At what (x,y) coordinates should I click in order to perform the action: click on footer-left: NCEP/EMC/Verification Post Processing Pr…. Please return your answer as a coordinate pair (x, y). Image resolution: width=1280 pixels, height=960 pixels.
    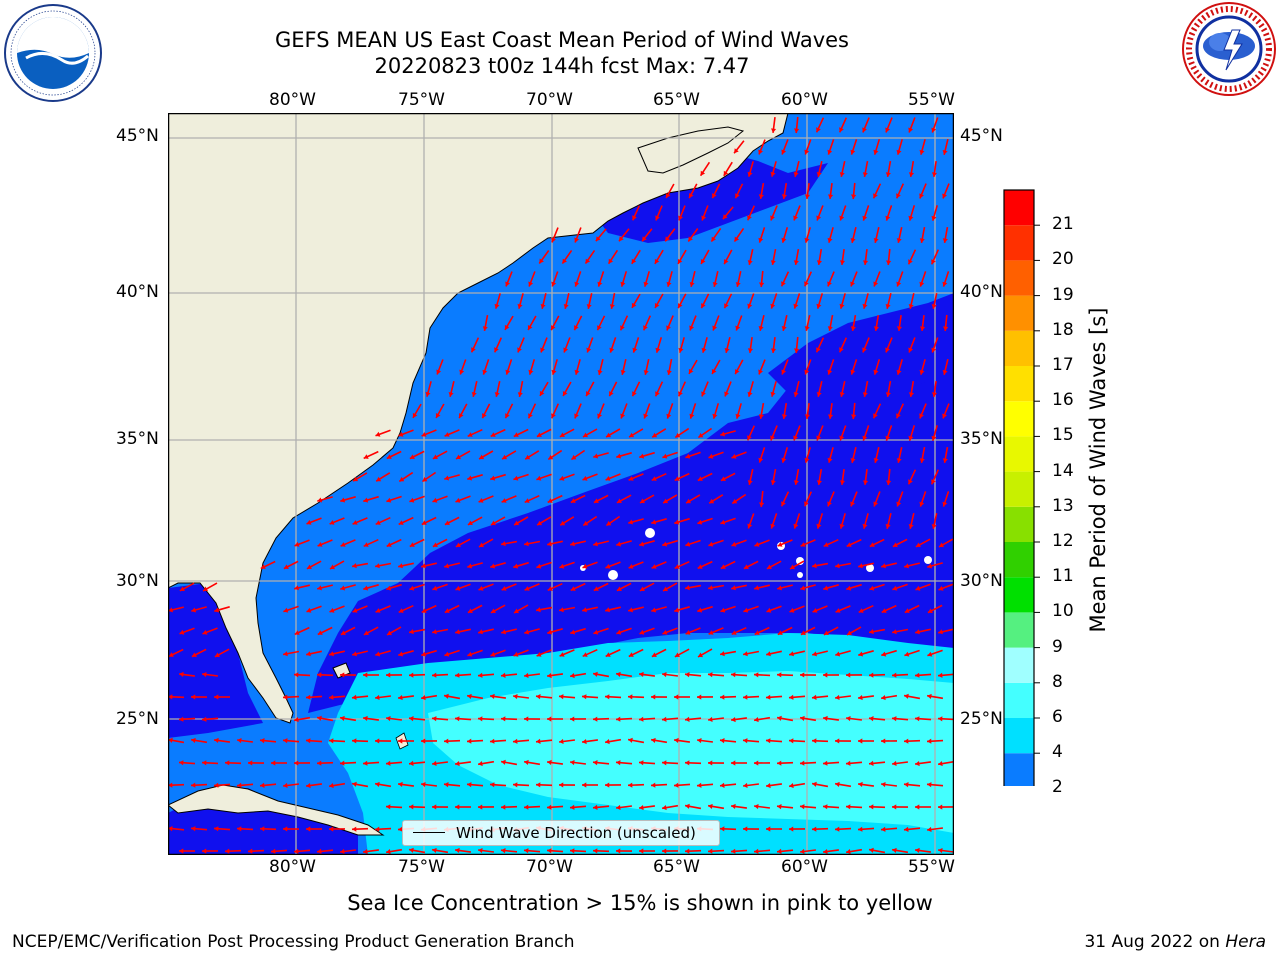
    Looking at the image, I should click on (293, 942).